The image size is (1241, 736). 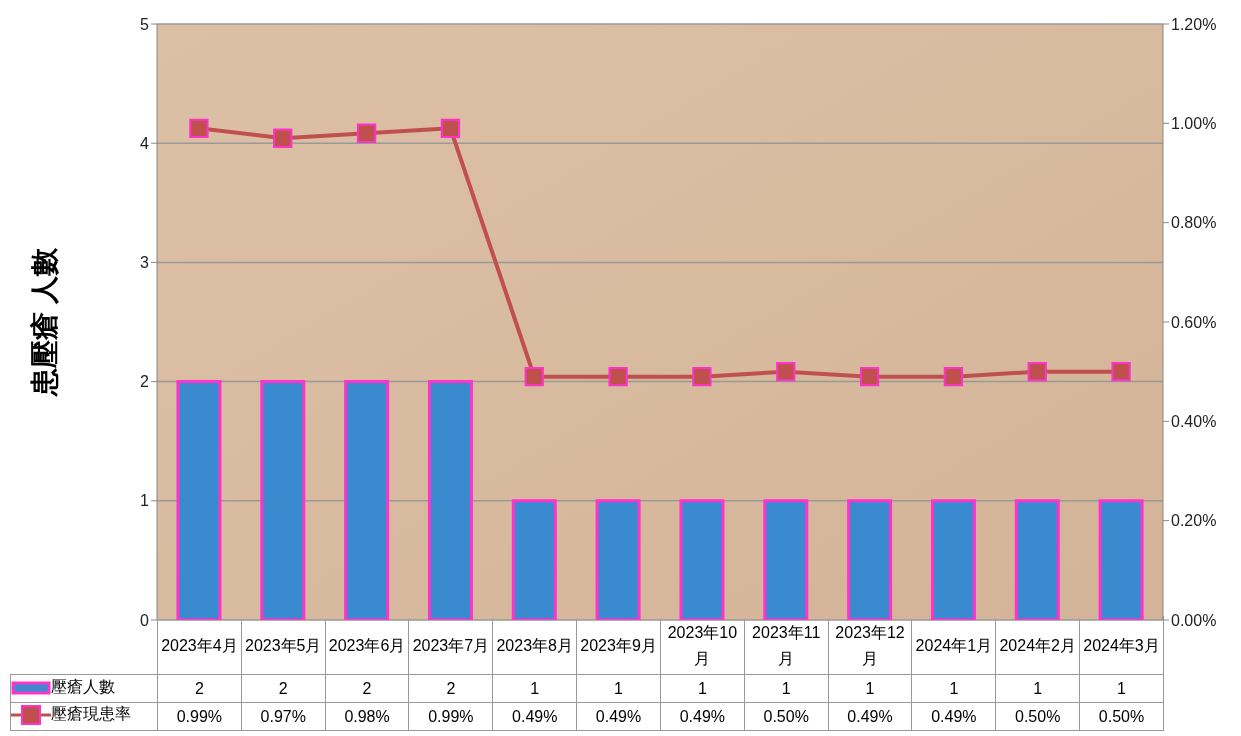 I want to click on x-tick-label: 2023年6月, so click(x=367, y=645).